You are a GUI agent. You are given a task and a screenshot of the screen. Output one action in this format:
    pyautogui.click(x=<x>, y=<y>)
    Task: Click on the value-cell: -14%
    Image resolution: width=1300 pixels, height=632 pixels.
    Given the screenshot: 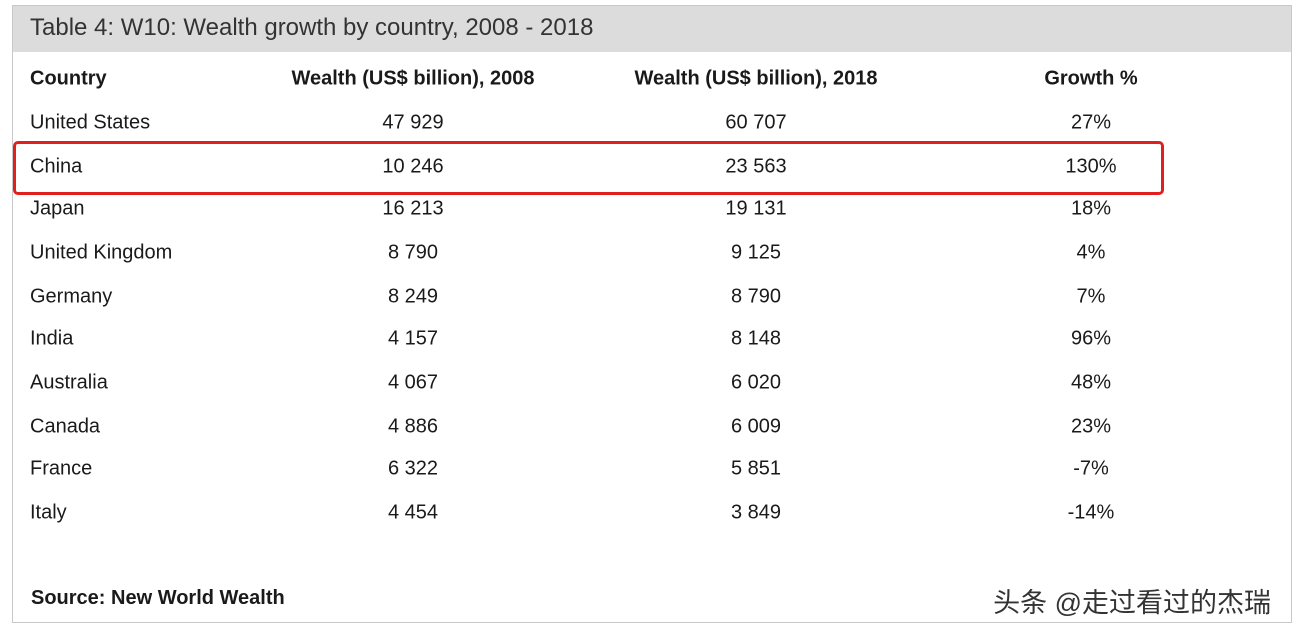 What is the action you would take?
    pyautogui.click(x=1091, y=512)
    